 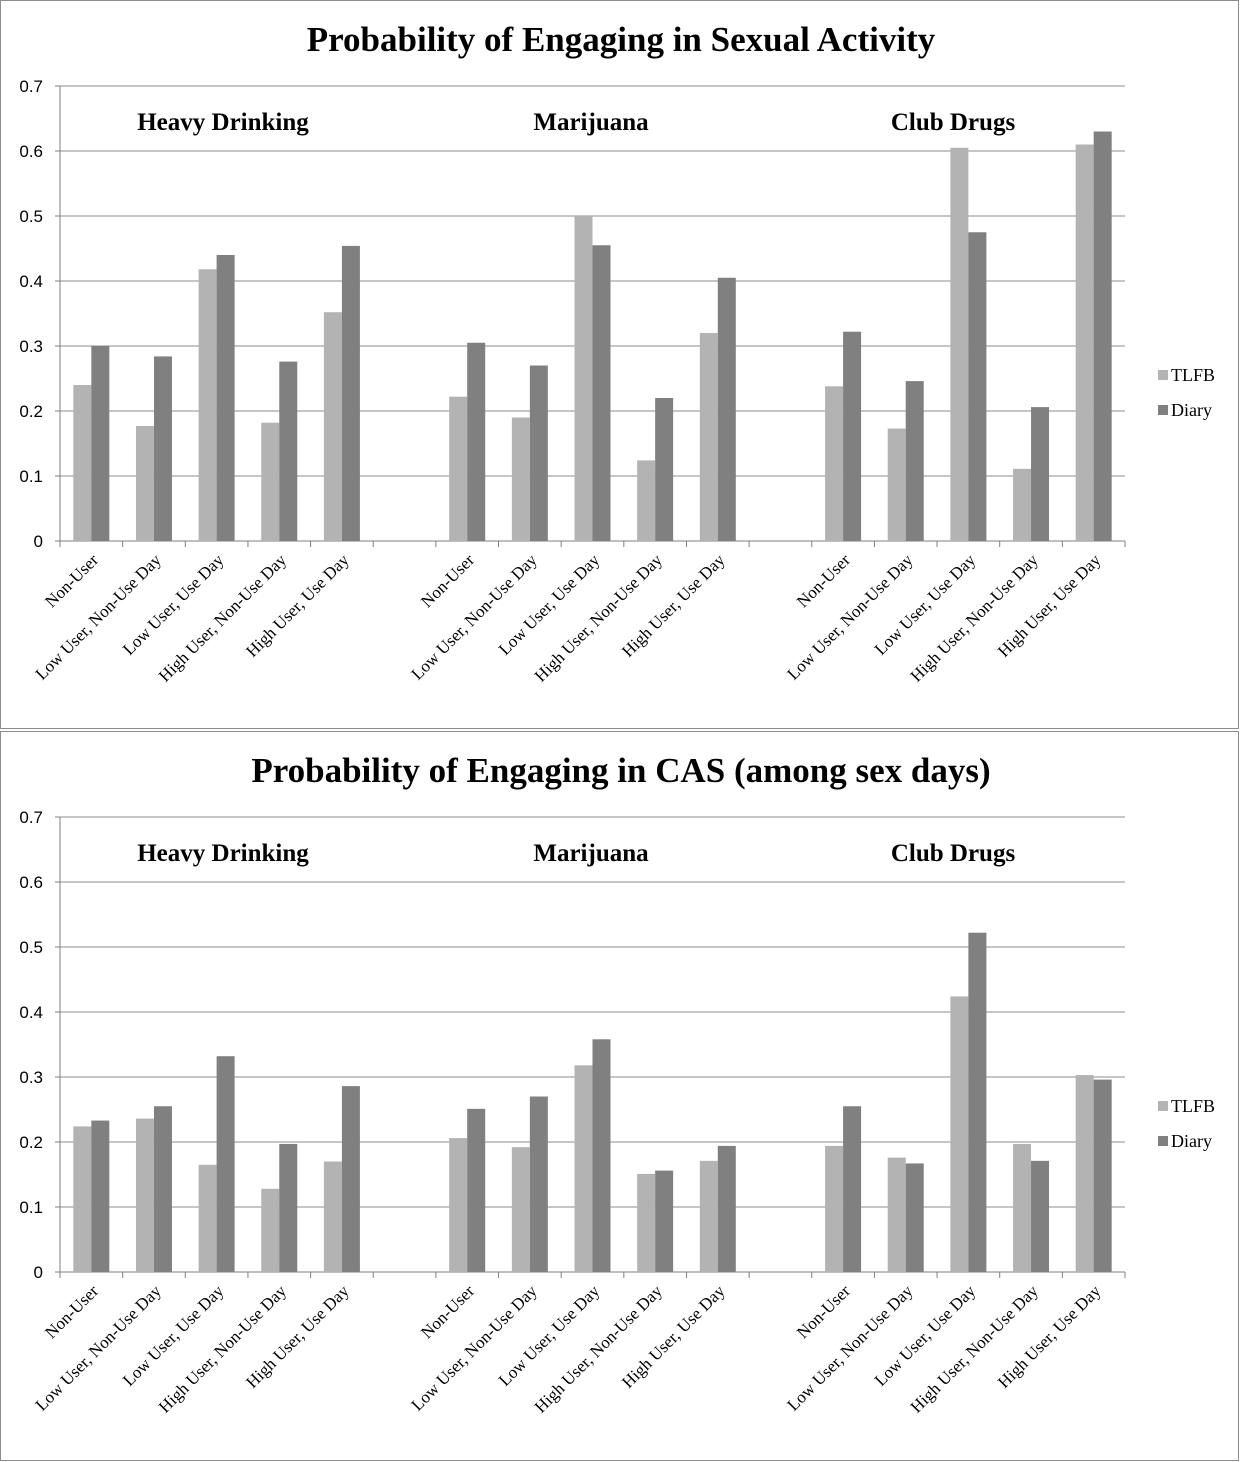 What do you see at coordinates (1163, 375) in the screenshot?
I see `legend-swatch-tlfb` at bounding box center [1163, 375].